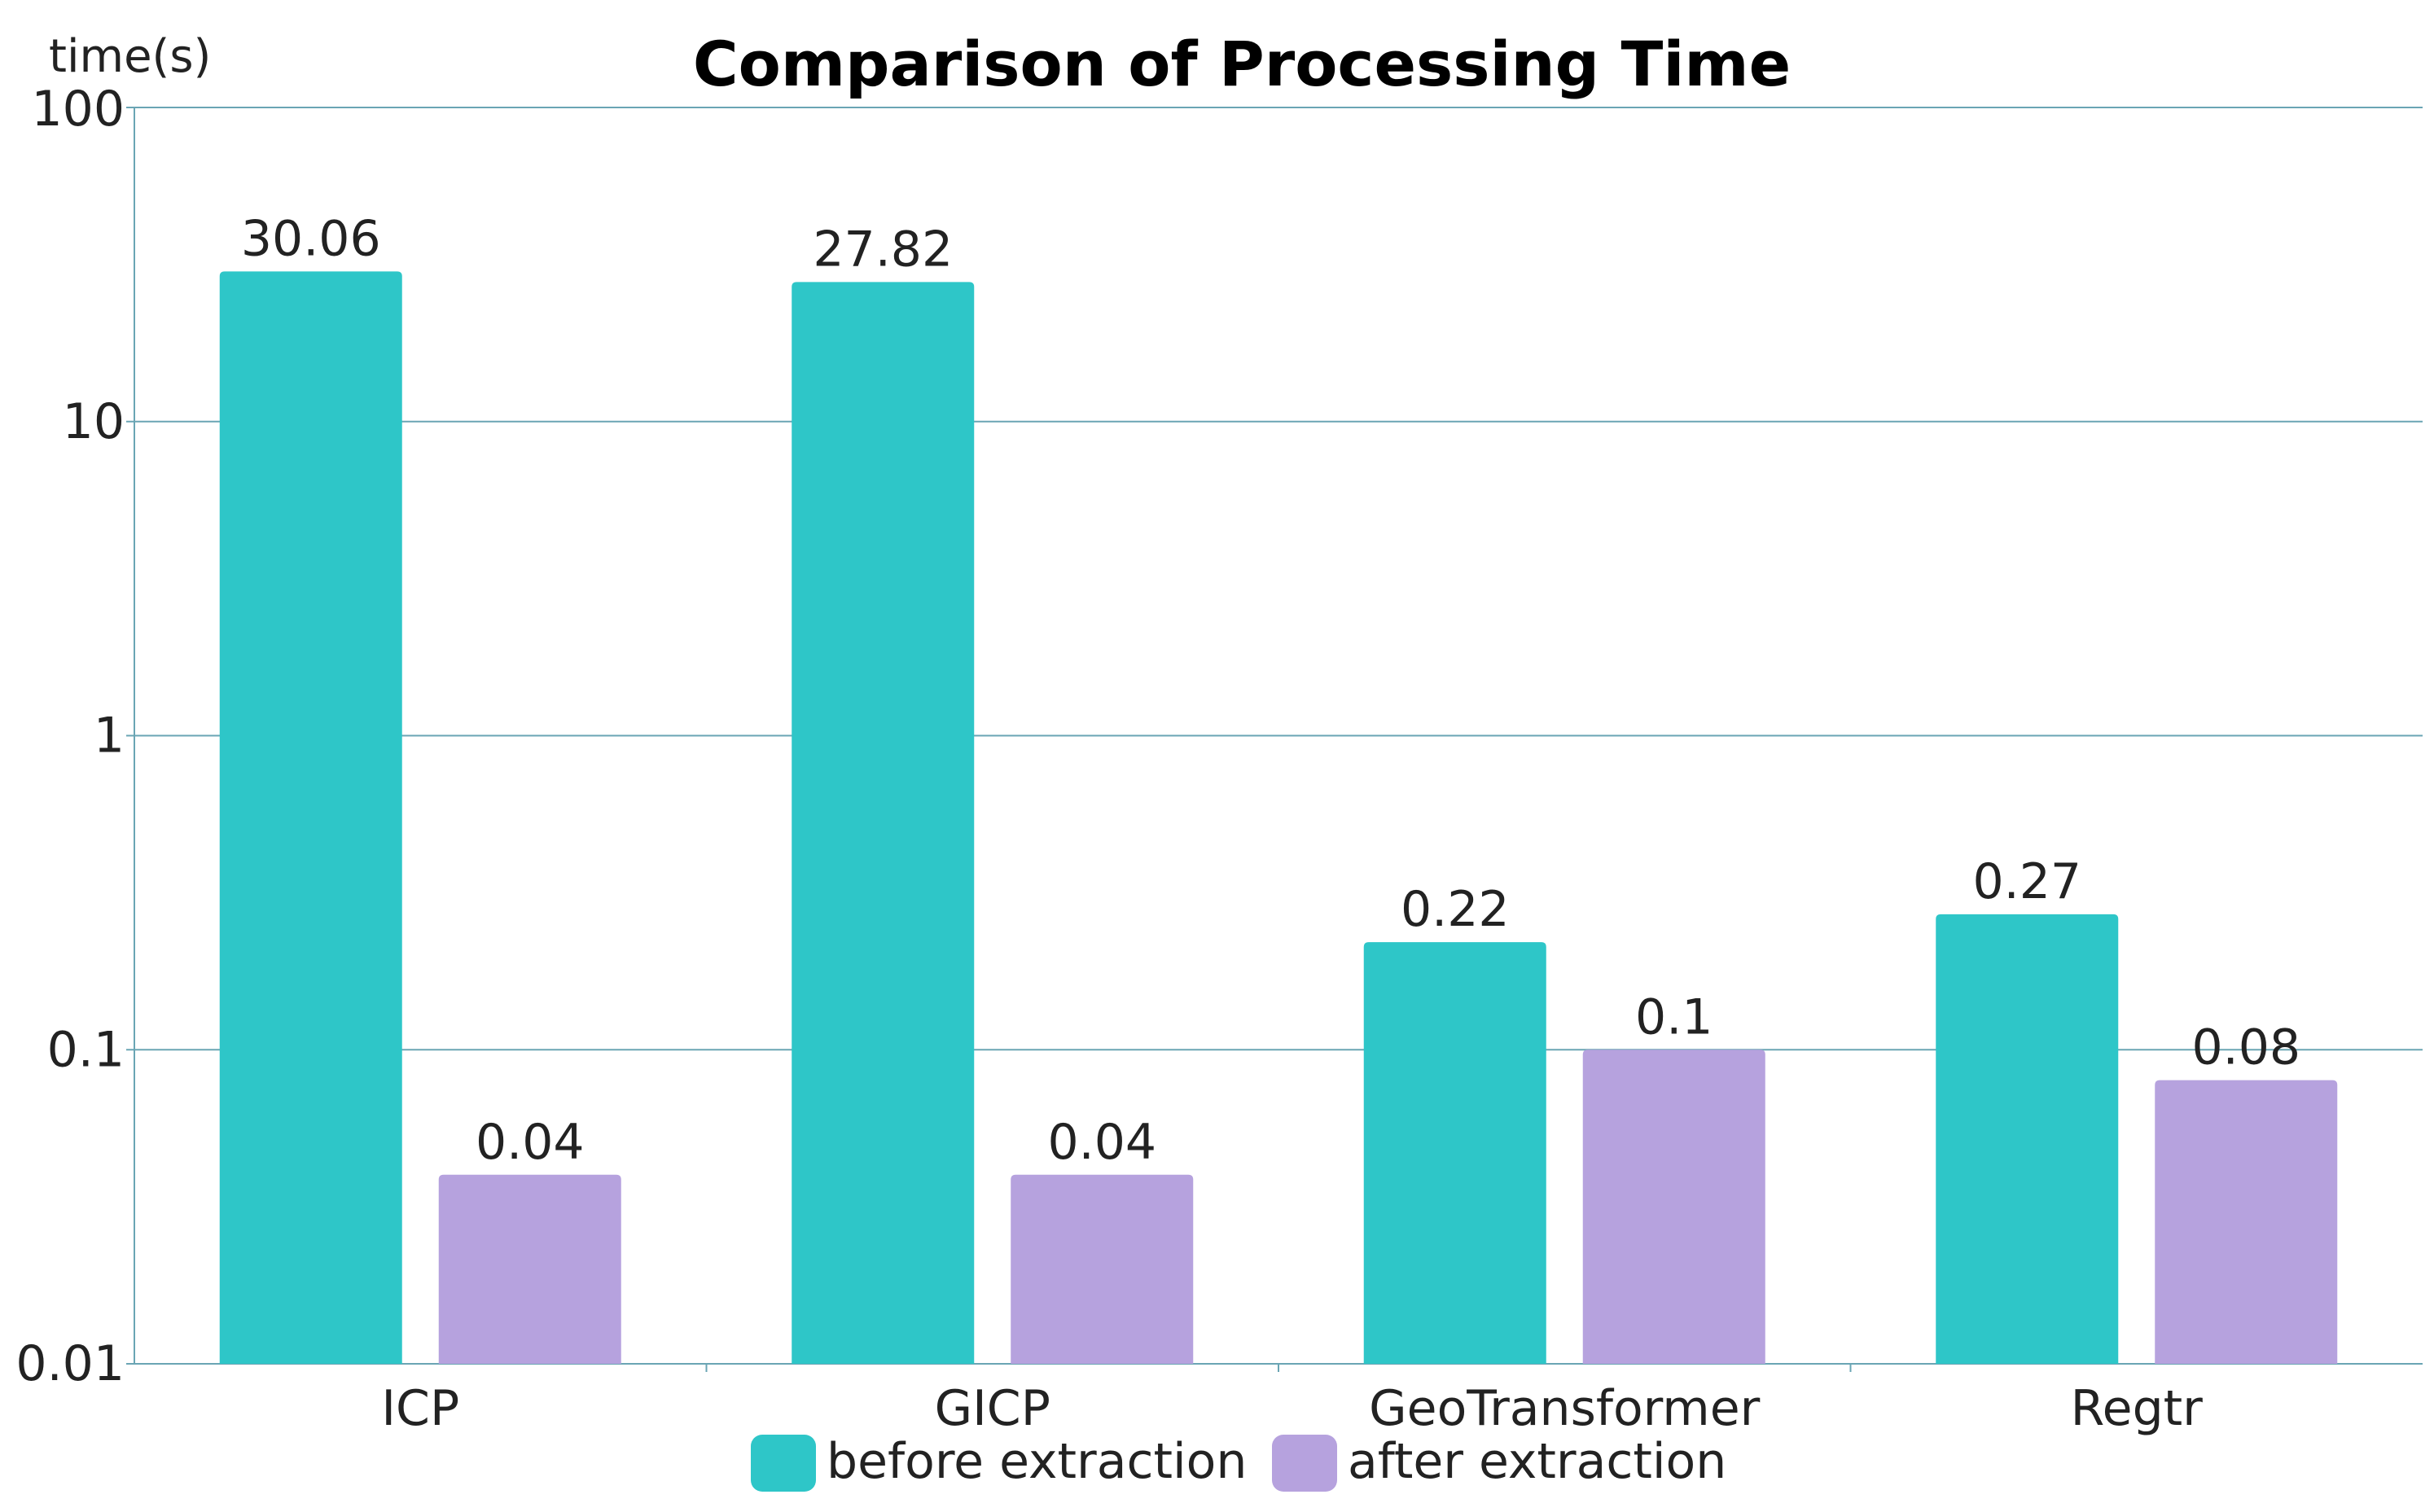  I want to click on y-tick-label: 100, so click(78, 110).